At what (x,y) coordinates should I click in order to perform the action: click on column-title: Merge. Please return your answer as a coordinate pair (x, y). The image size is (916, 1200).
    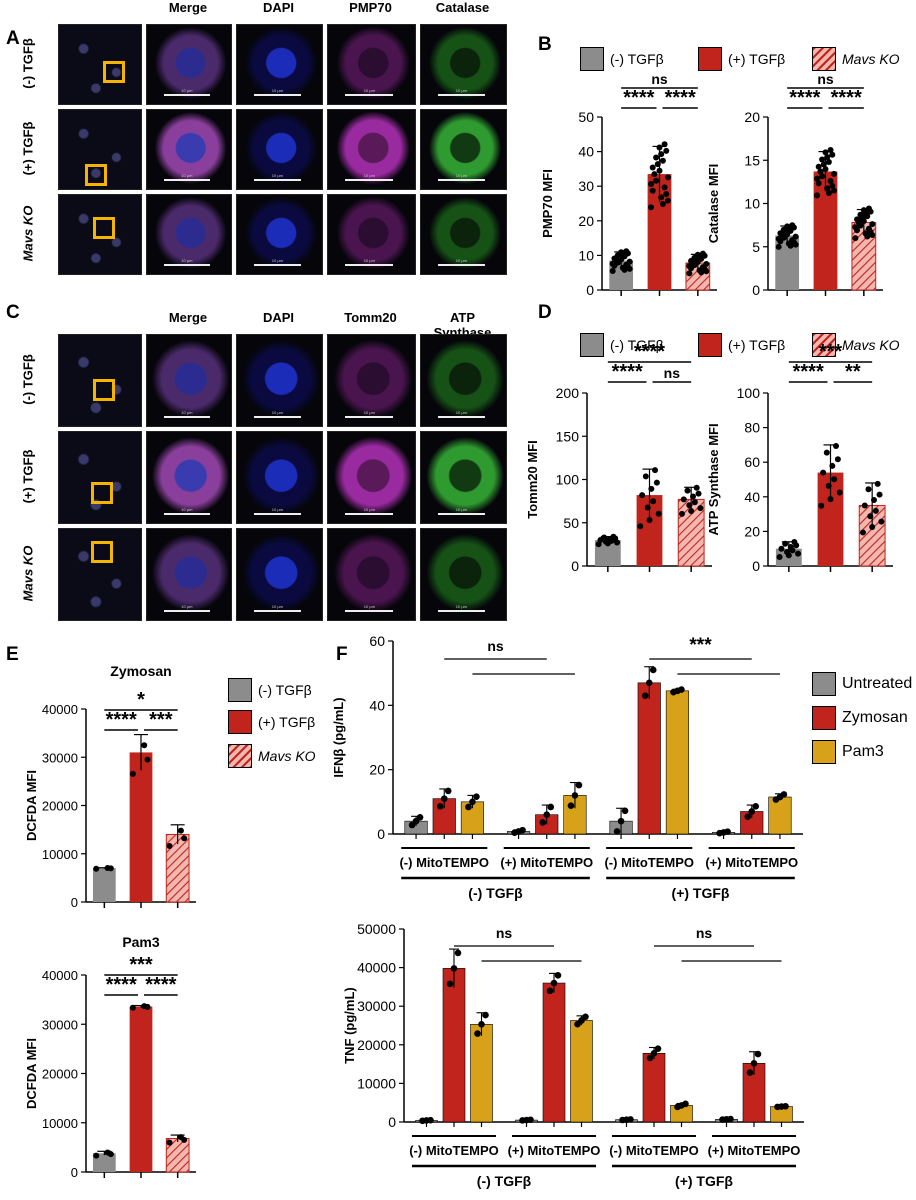
    Looking at the image, I should click on (188, 7).